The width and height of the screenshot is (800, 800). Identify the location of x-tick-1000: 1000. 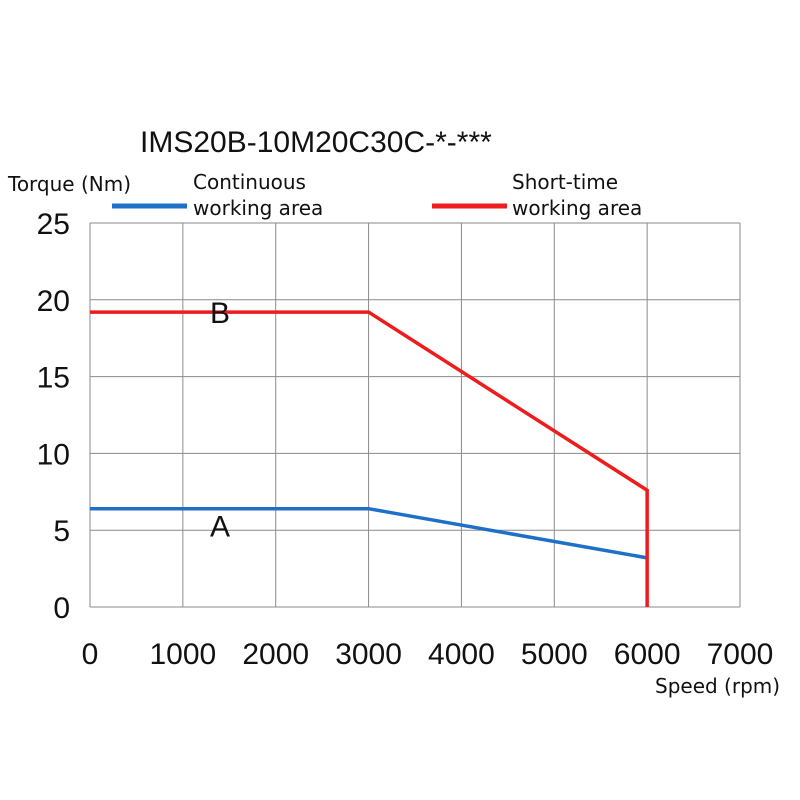
(182, 654).